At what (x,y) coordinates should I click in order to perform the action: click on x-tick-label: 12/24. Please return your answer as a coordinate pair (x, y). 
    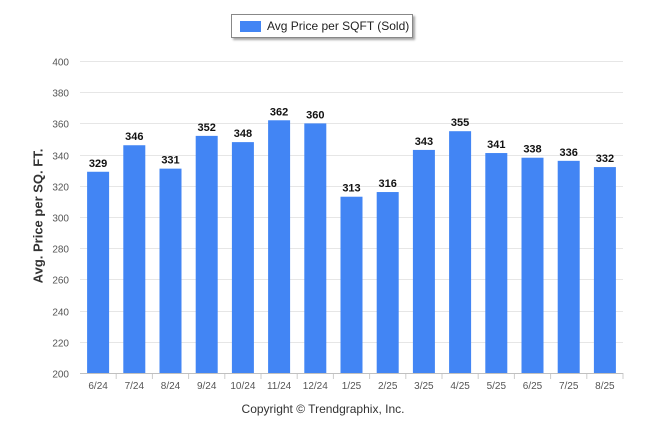
    Looking at the image, I should click on (315, 386).